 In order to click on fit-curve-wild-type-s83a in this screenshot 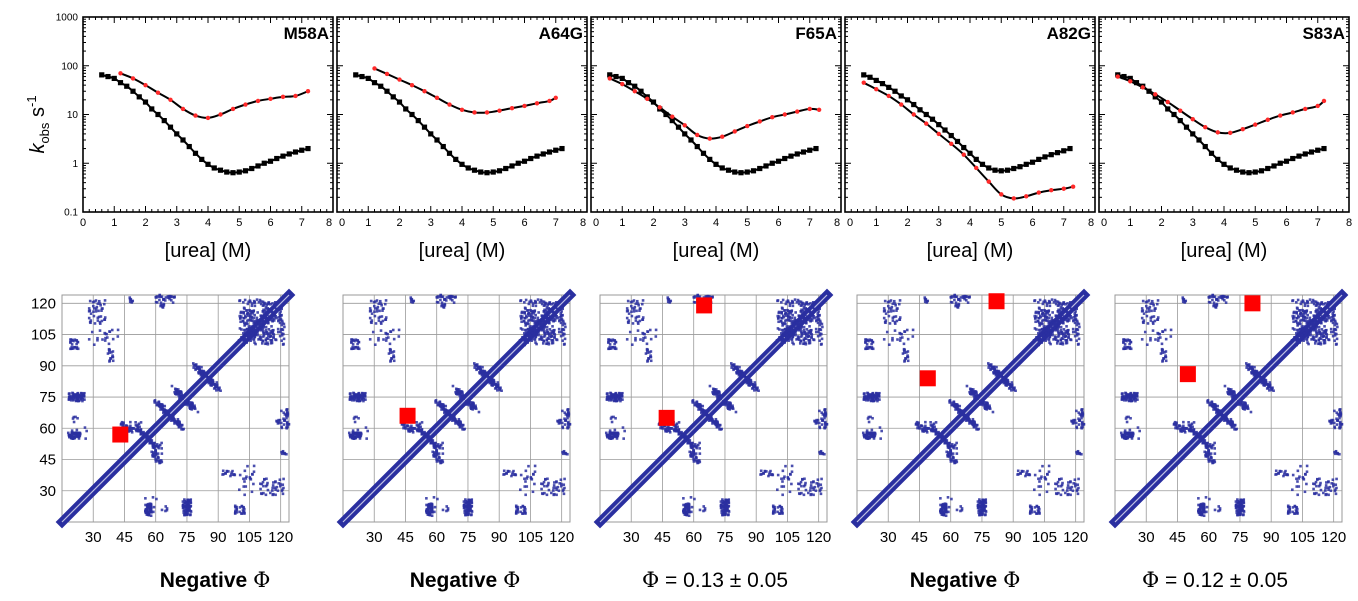, I will do `click(1221, 123)`.